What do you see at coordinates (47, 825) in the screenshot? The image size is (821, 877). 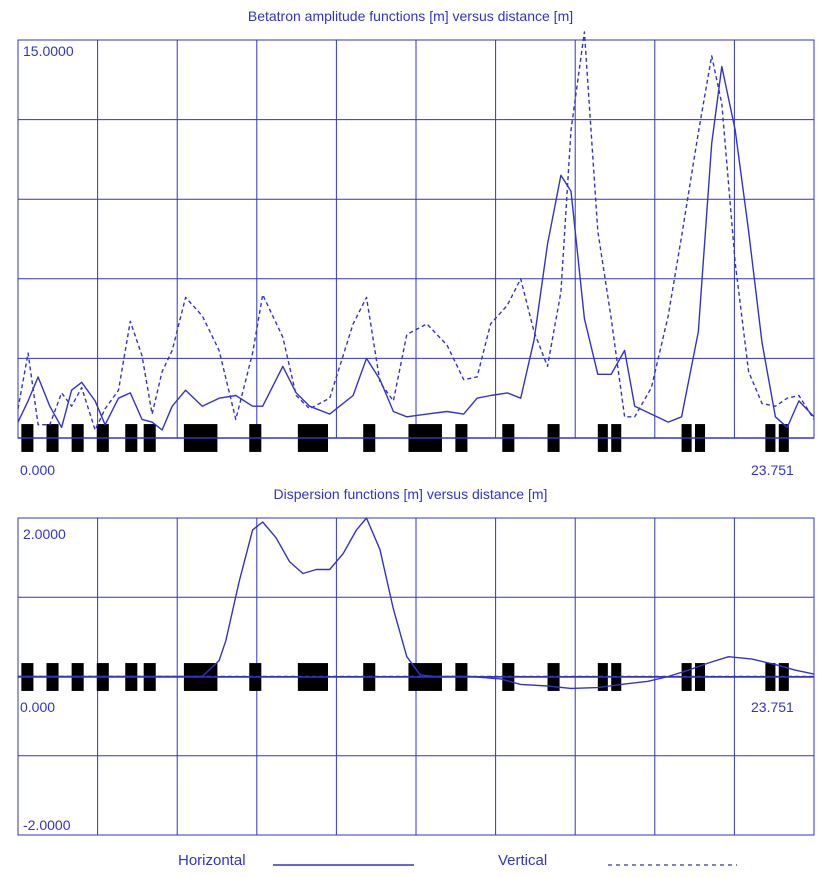 I see `dispersion-y-min-label: -2.0000` at bounding box center [47, 825].